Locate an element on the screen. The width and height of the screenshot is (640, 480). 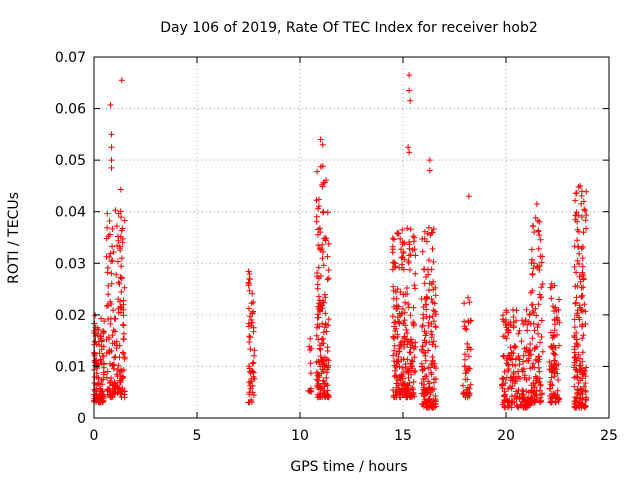
x-tick-label: 25 is located at coordinates (609, 436).